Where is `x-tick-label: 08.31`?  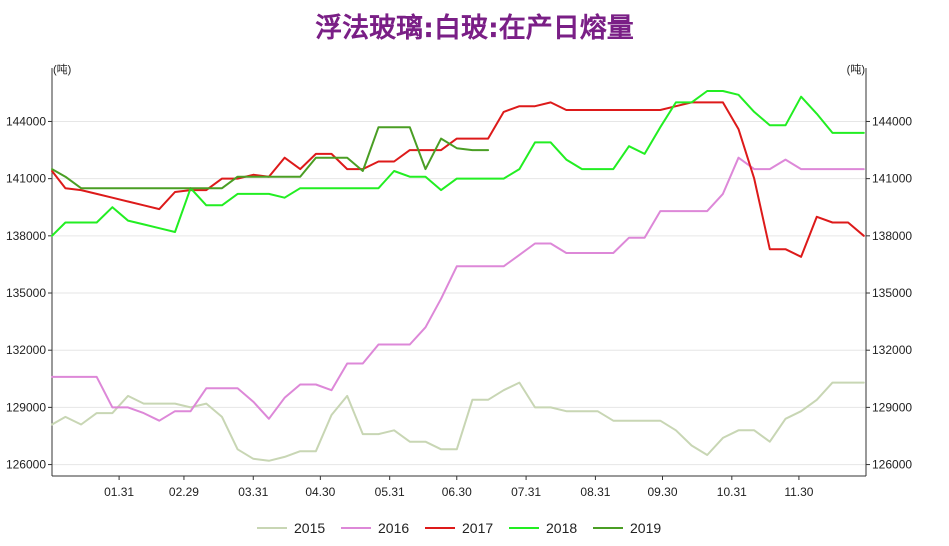
x-tick-label: 08.31 is located at coordinates (595, 492).